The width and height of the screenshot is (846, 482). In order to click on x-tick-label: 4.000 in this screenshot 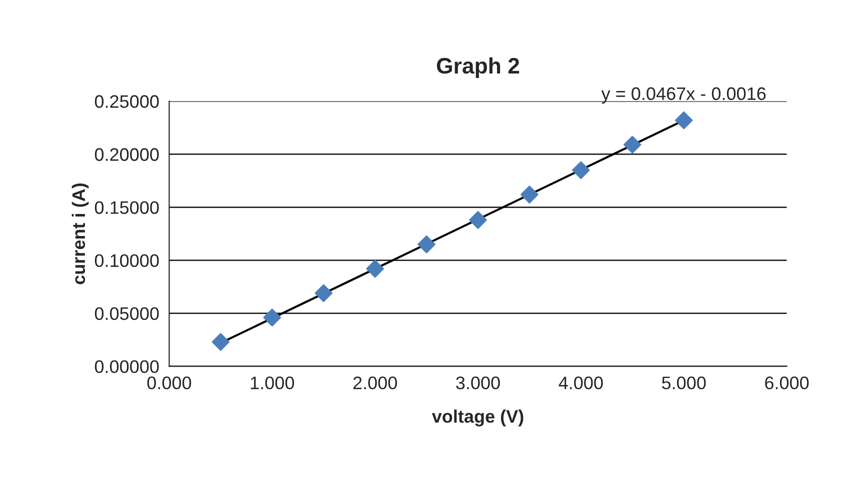, I will do `click(580, 383)`.